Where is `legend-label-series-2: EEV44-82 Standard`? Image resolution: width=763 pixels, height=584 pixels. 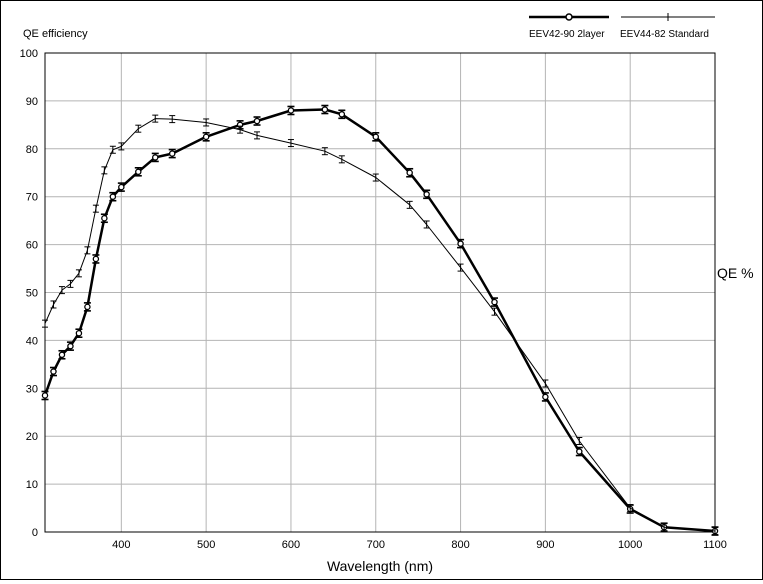 legend-label-series-2: EEV44-82 Standard is located at coordinates (664, 34).